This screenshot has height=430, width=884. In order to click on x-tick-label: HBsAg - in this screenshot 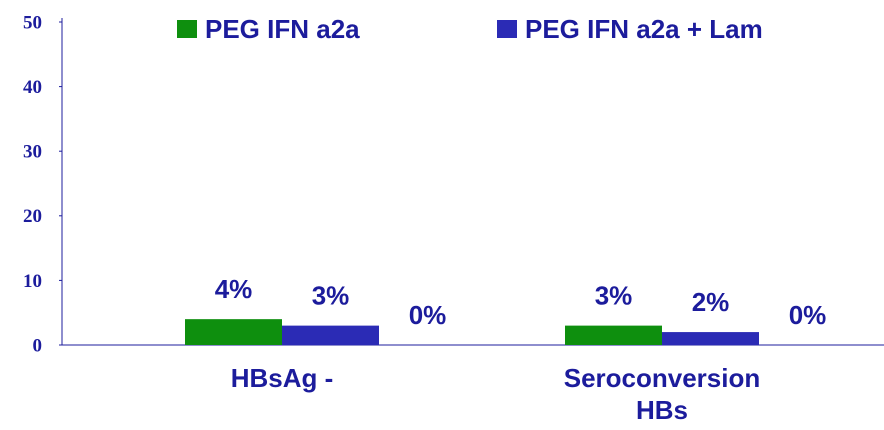, I will do `click(282, 378)`.